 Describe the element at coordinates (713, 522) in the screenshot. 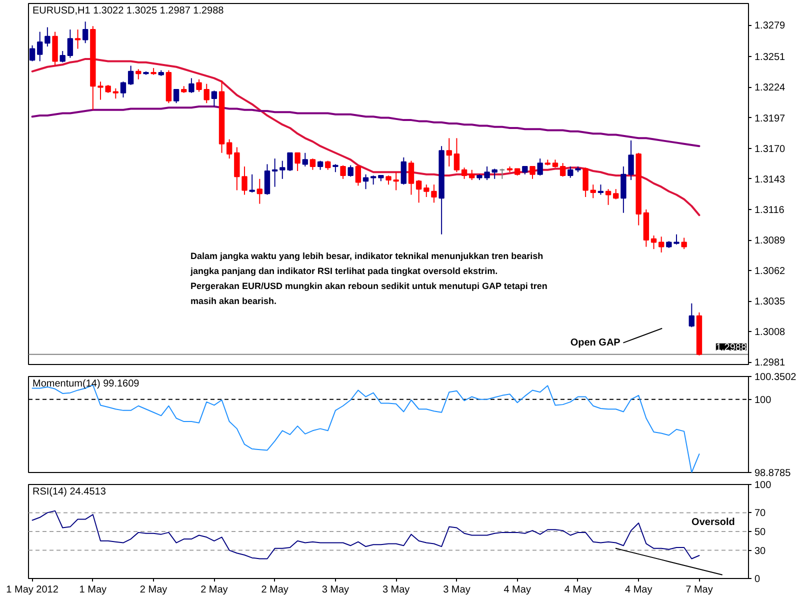

I see `annotation: Oversold` at that location.